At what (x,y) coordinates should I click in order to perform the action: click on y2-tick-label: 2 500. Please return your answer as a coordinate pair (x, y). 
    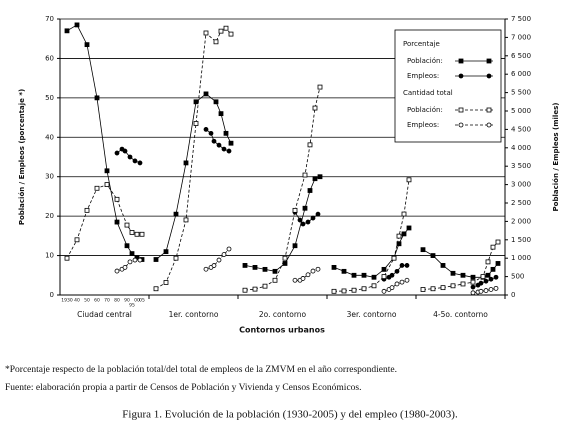
    Looking at the image, I should click on (521, 203).